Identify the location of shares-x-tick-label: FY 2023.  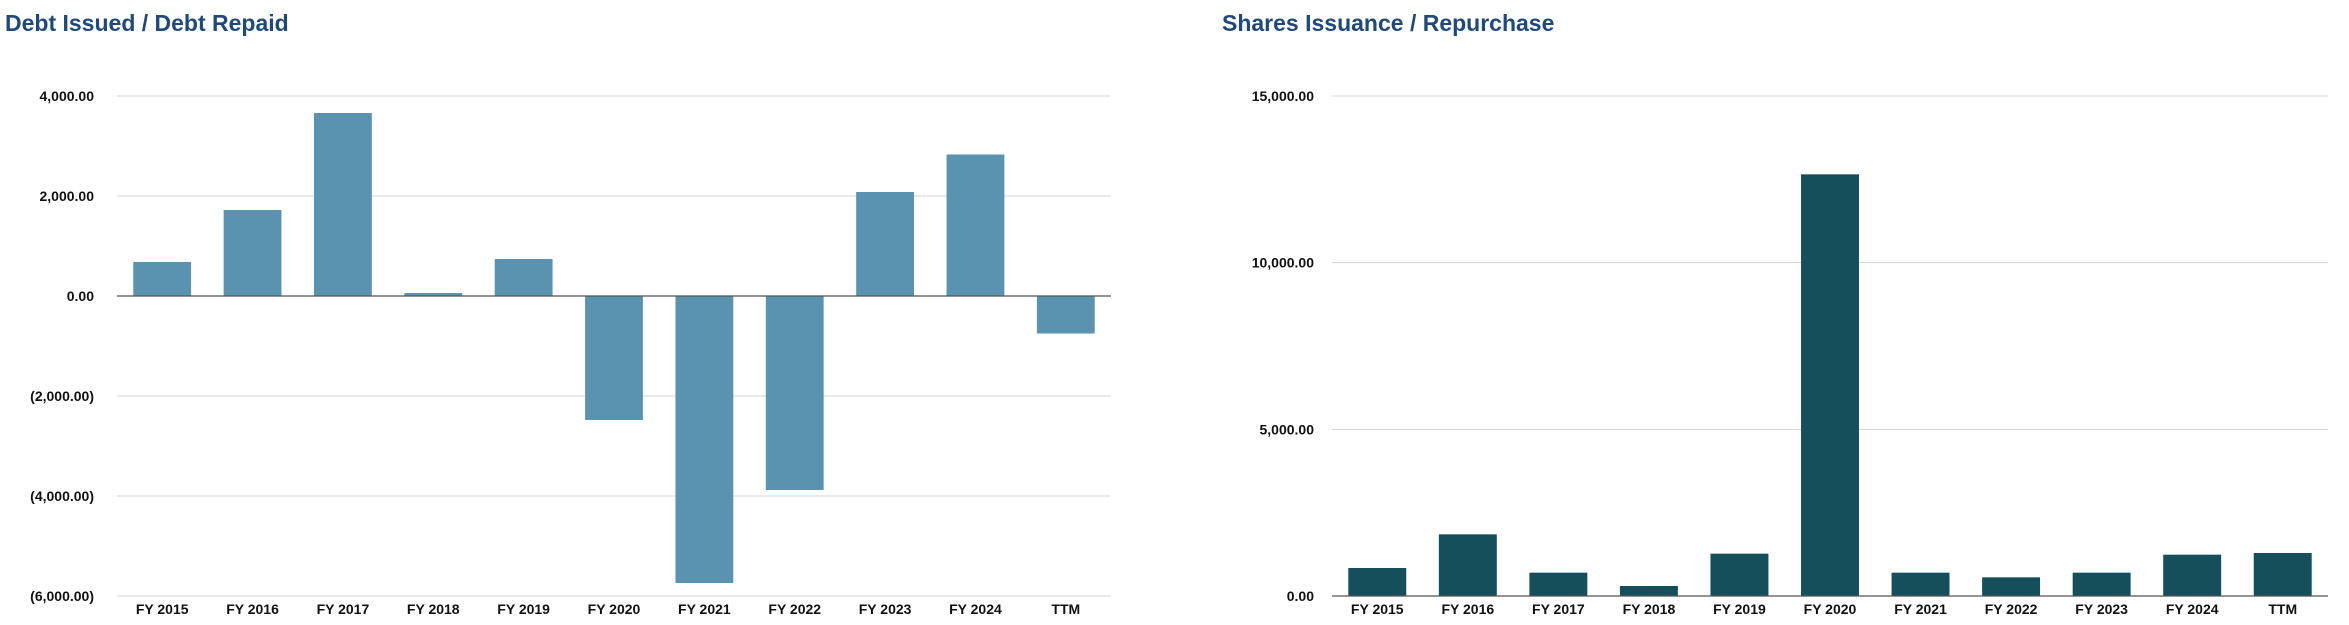
(2101, 609).